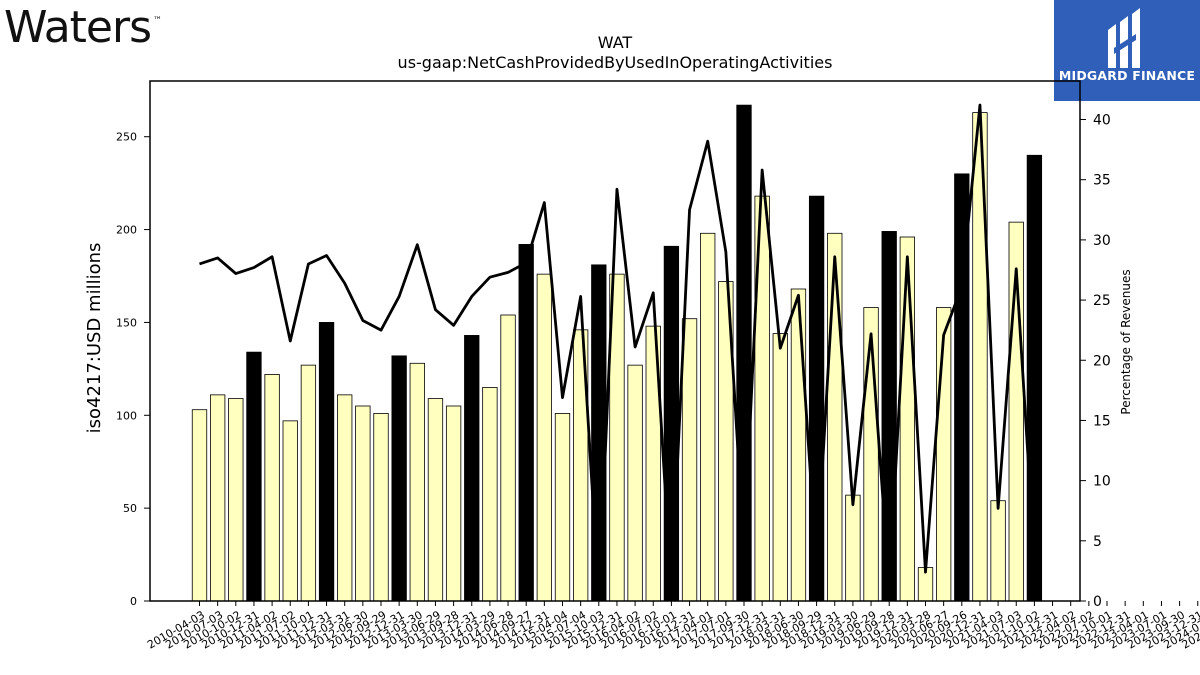  What do you see at coordinates (1127, 75) in the screenshot?
I see `midgard-finance-label: MIDGARD FINANCE` at bounding box center [1127, 75].